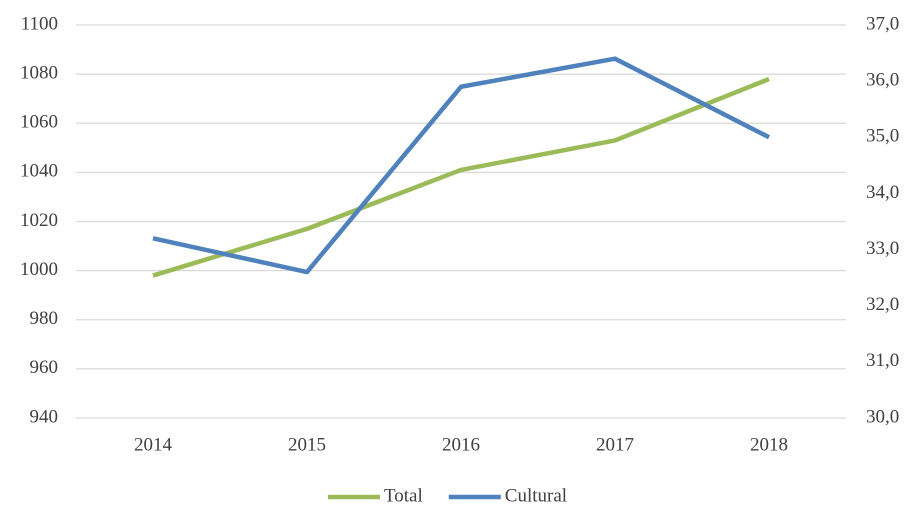 The image size is (911, 507). I want to click on x-tick-label: 2016, so click(461, 444).